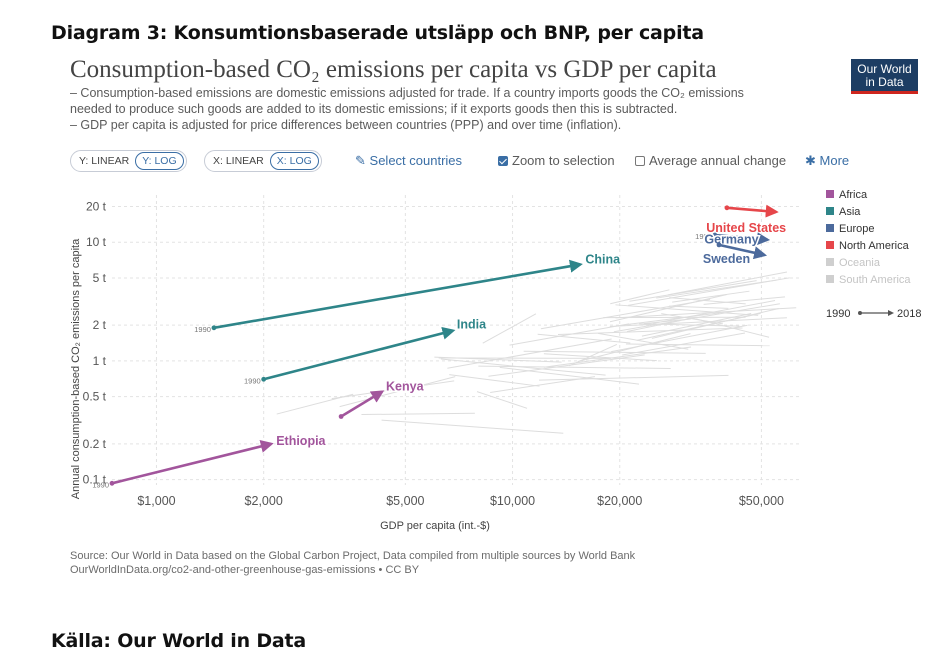  What do you see at coordinates (95, 444) in the screenshot?
I see `y-tick-label: 0.2 t` at bounding box center [95, 444].